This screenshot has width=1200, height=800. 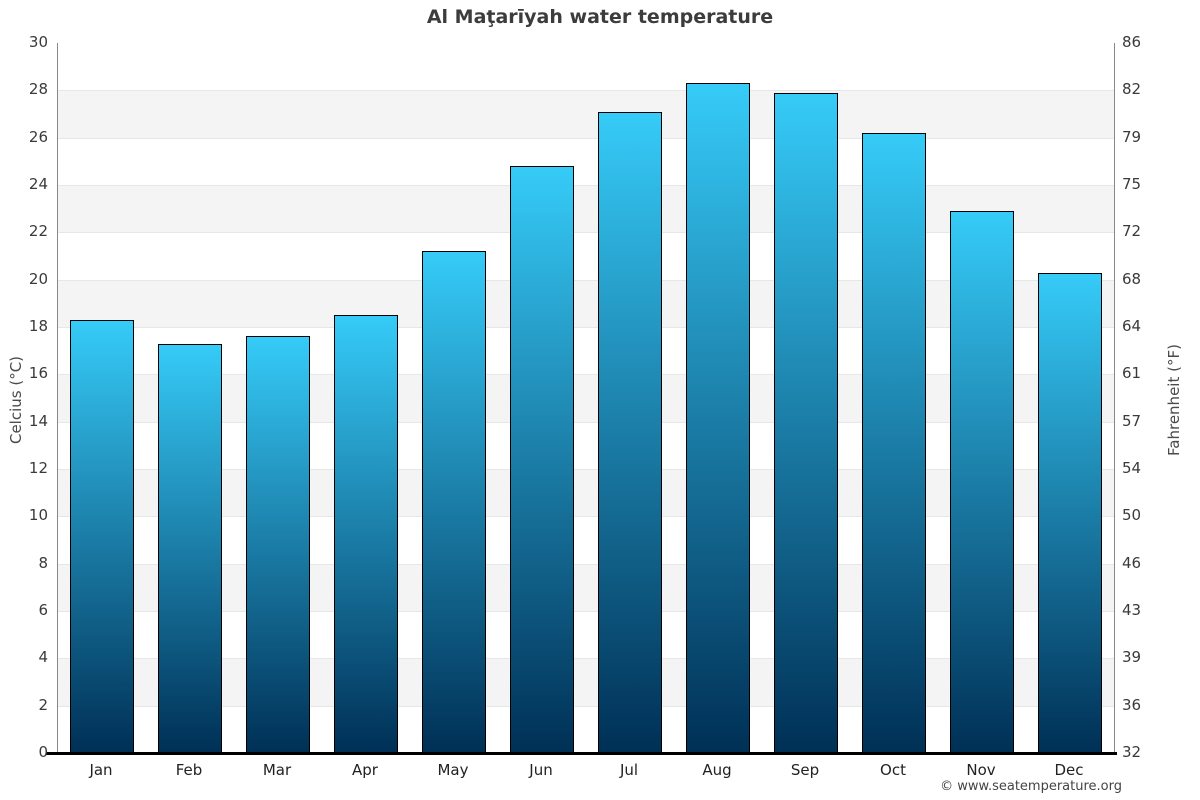 What do you see at coordinates (1132, 420) in the screenshot?
I see `fahrenheit-tick-label: 57` at bounding box center [1132, 420].